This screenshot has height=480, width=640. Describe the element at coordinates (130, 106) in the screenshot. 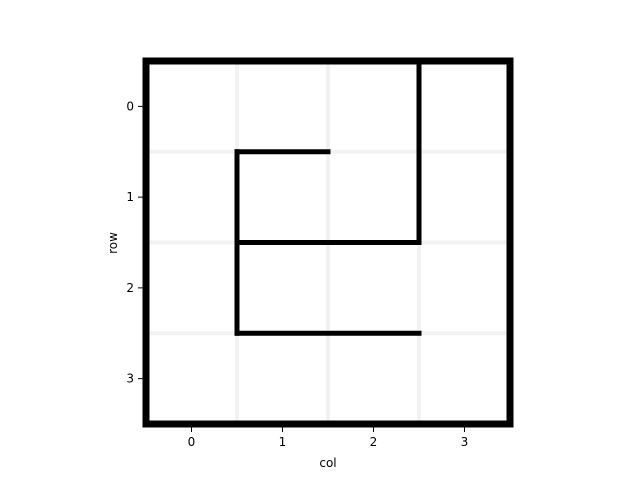

I see `y-tick-label: 0` at that location.